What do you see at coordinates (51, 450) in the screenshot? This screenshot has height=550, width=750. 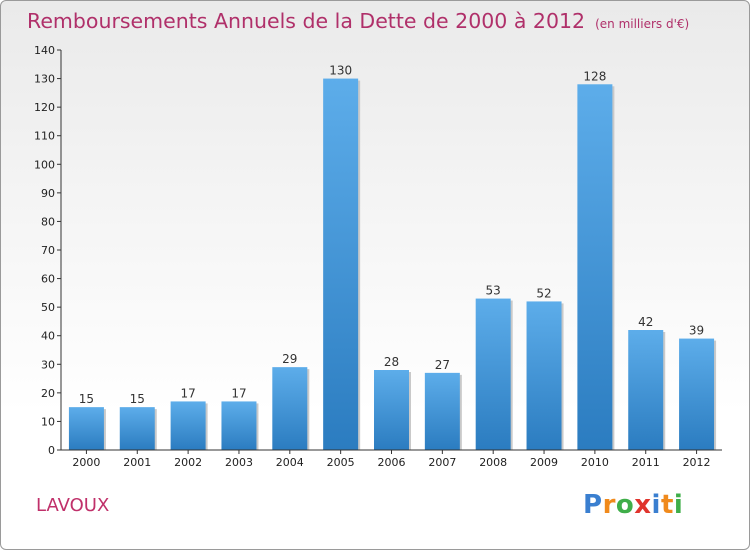 I see `y-tick-label-0: 0` at bounding box center [51, 450].